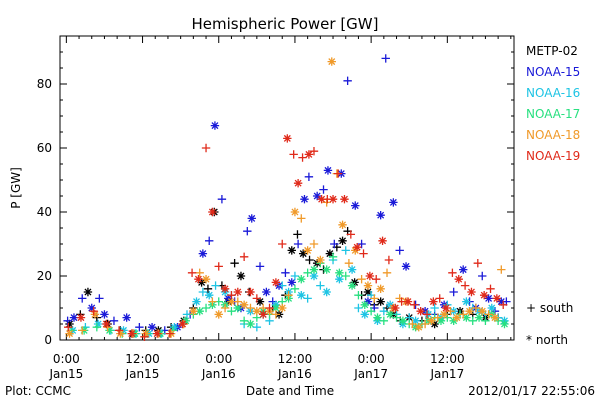  What do you see at coordinates (553, 93) in the screenshot?
I see `legend-entry-noaa-16: NOAA-16` at bounding box center [553, 93].